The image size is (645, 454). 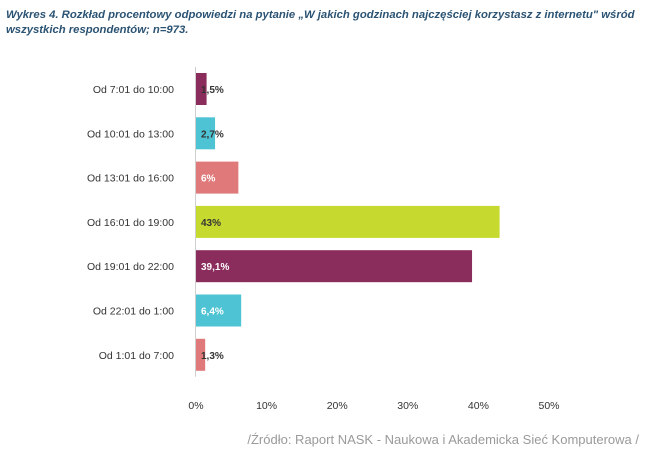 I want to click on category-label: Od 13:01 do 16:00, so click(x=130, y=179).